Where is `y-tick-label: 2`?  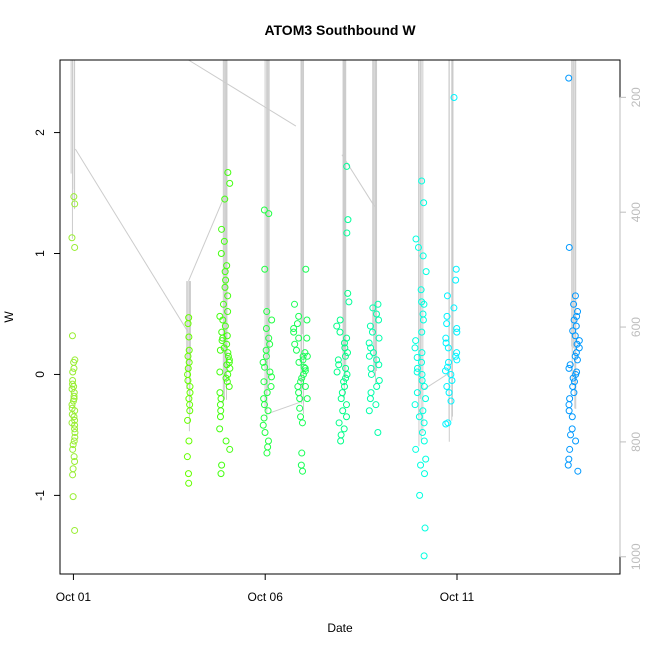 y-tick-label: 2 is located at coordinates (40, 132).